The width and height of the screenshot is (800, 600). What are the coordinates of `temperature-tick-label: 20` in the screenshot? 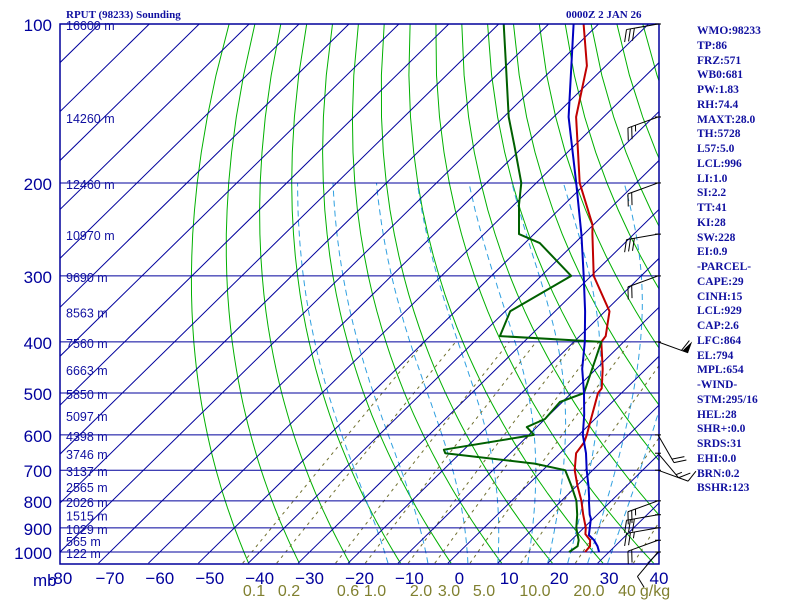 It's located at (559, 578).